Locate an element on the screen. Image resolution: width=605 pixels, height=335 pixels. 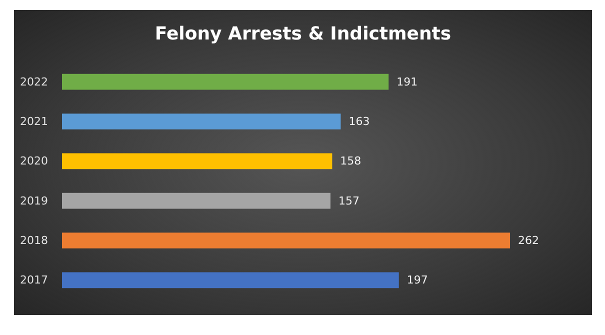
y-tick-label: 2021 is located at coordinates (34, 121).